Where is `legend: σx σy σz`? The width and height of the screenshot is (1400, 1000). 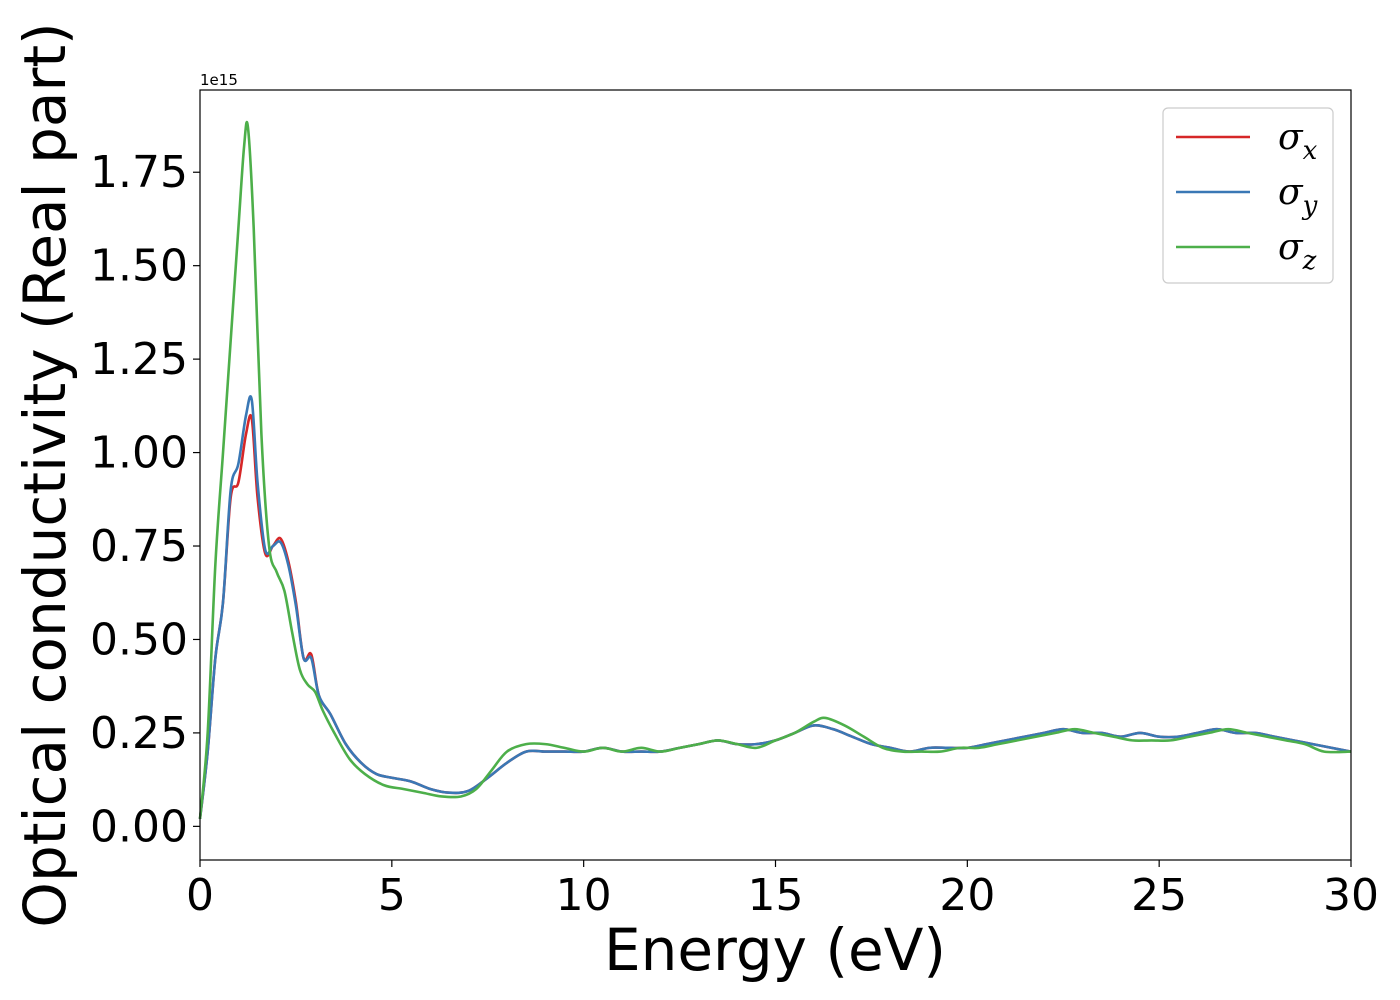
legend: σx σy σz is located at coordinates (1248, 195).